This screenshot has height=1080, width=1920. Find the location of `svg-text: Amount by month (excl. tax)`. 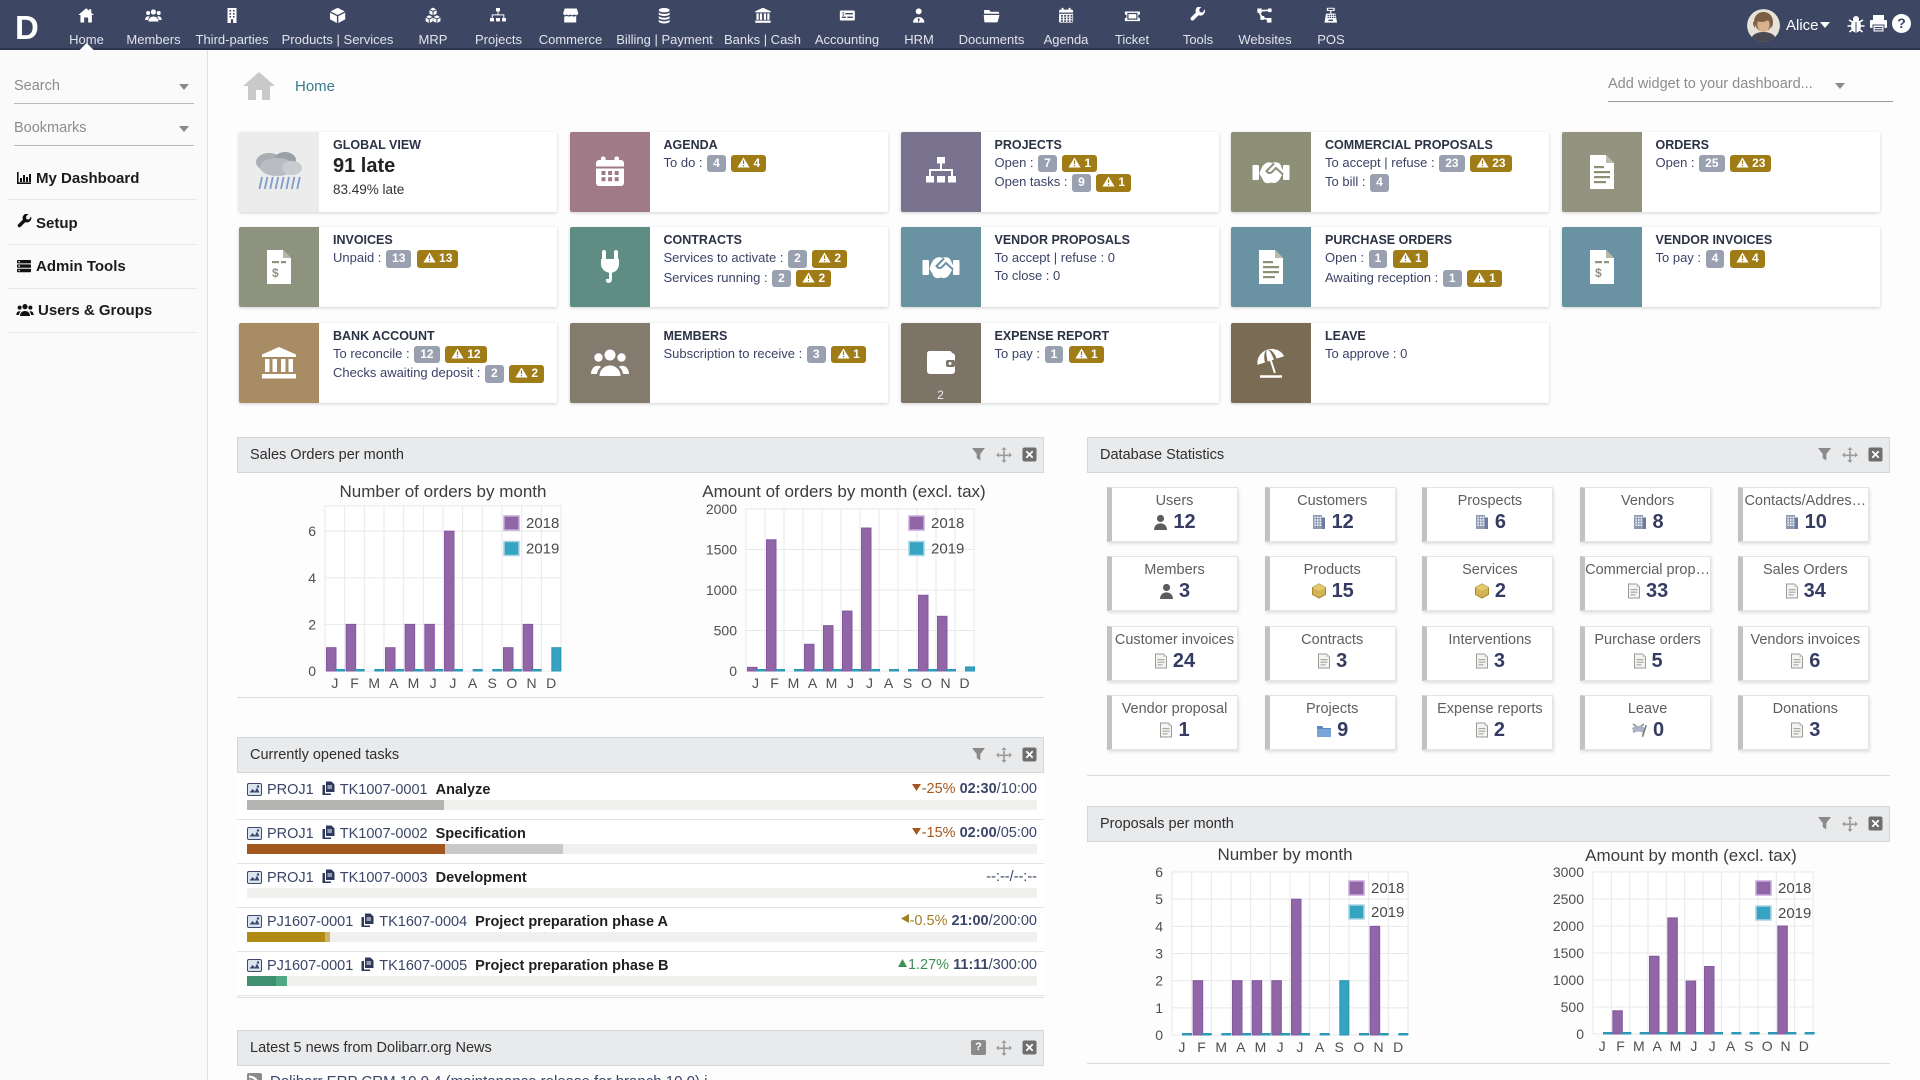

svg-text: Amount by month (excl. tax) is located at coordinates (1691, 855).